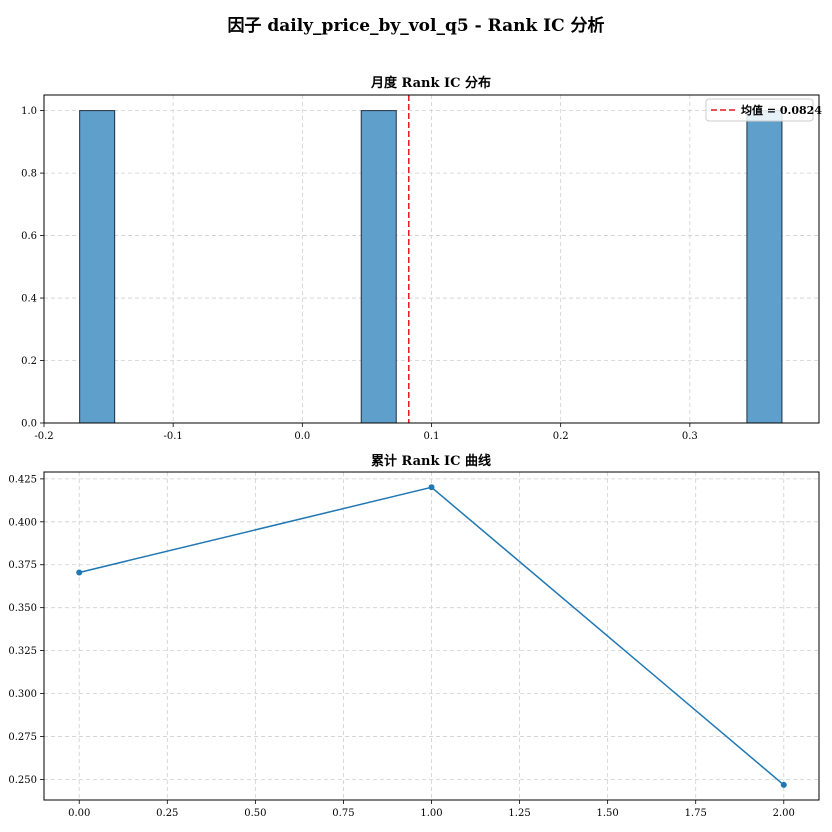 The image size is (832, 832). Describe the element at coordinates (29, 424) in the screenshot. I see `y-tick-label: 0.0` at that location.